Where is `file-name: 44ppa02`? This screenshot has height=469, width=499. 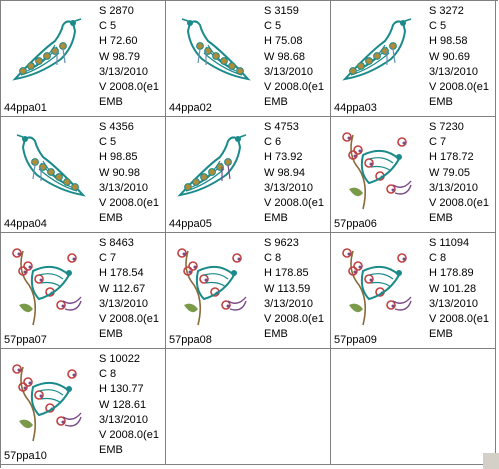 file-name: 44ppa02 is located at coordinates (190, 108).